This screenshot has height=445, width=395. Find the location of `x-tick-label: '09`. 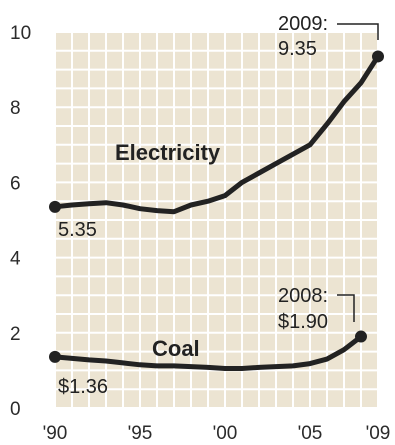

x-tick-label: '09 is located at coordinates (378, 433).